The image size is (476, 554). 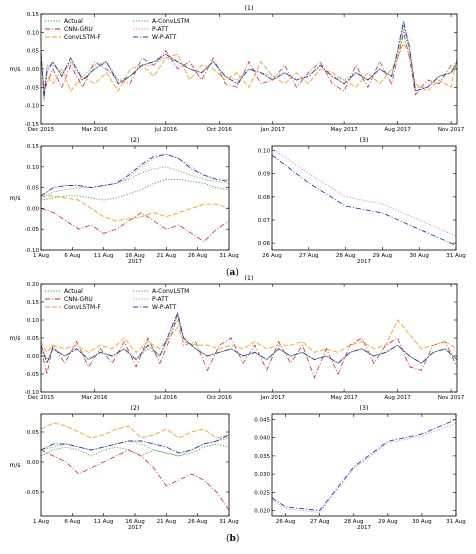 I want to click on figure-label-a: (a), so click(x=232, y=273).